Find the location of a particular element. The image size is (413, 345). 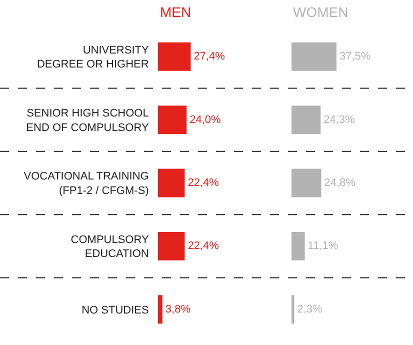

data-label: 24,0% is located at coordinates (206, 120).